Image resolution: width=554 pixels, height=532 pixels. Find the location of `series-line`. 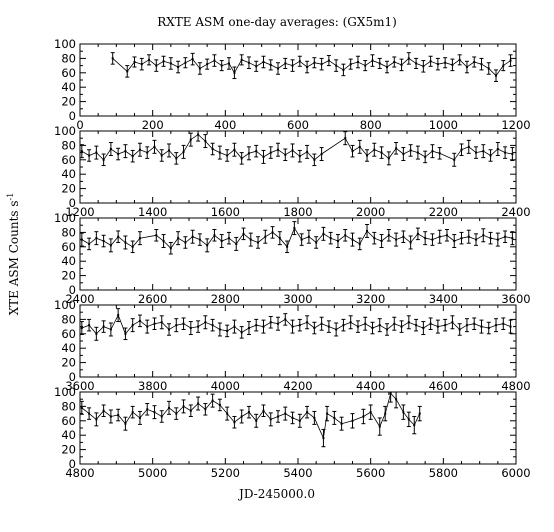

series-line is located at coordinates (296, 324).